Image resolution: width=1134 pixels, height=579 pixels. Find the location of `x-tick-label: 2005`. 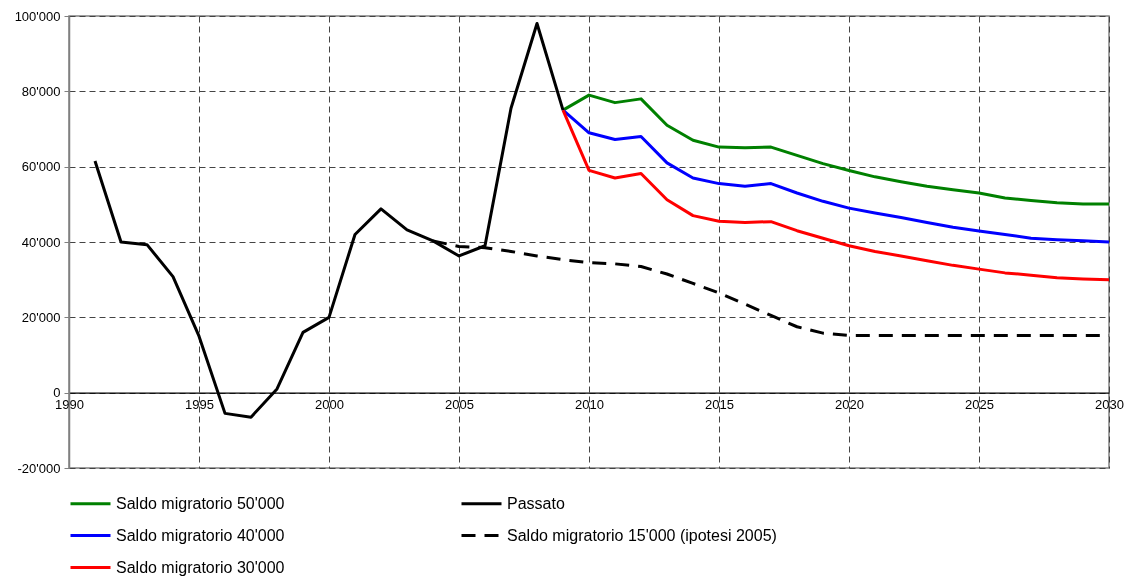

x-tick-label: 2005 is located at coordinates (459, 405).